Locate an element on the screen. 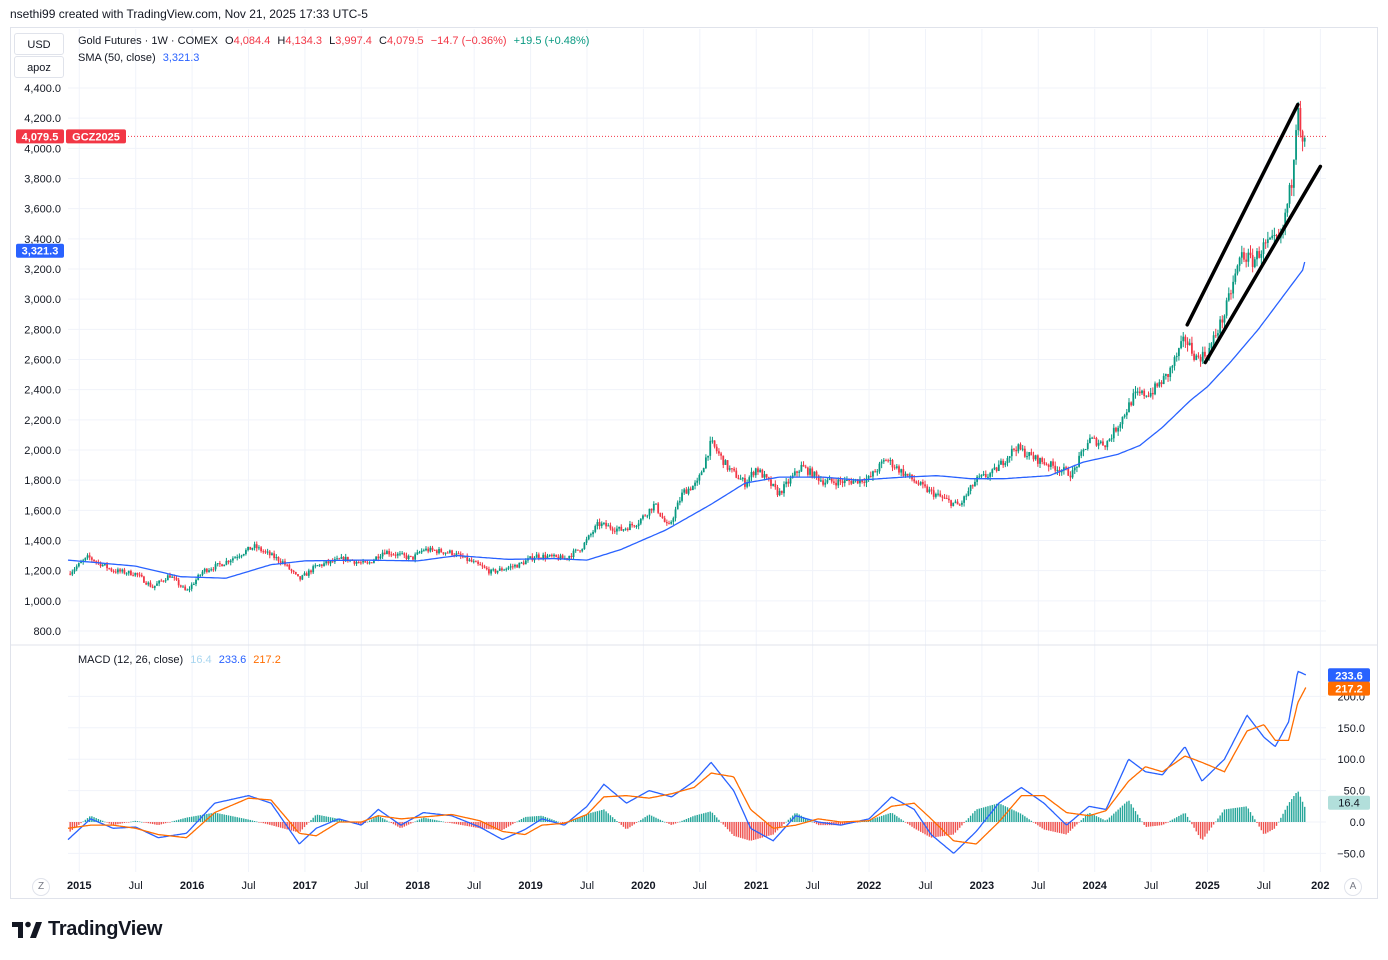  auto-scale-right-button: A is located at coordinates (1353, 887).